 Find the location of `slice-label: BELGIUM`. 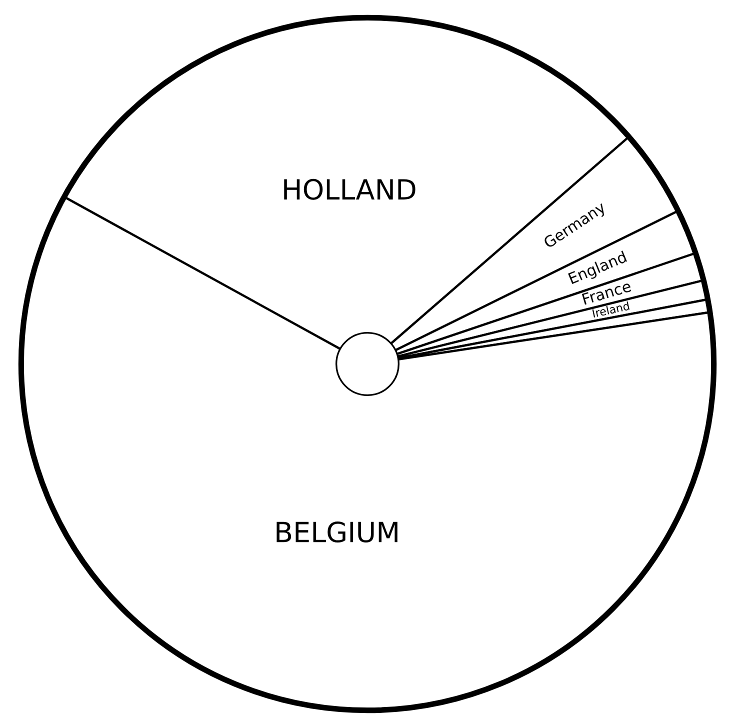

slice-label: BELGIUM is located at coordinates (337, 532).